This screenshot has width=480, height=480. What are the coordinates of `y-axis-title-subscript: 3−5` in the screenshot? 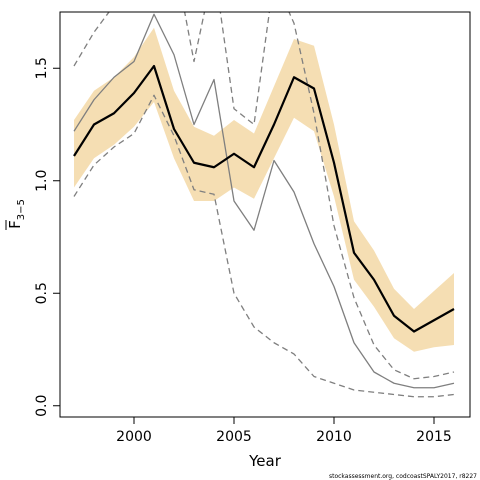 It's located at (21, 209).